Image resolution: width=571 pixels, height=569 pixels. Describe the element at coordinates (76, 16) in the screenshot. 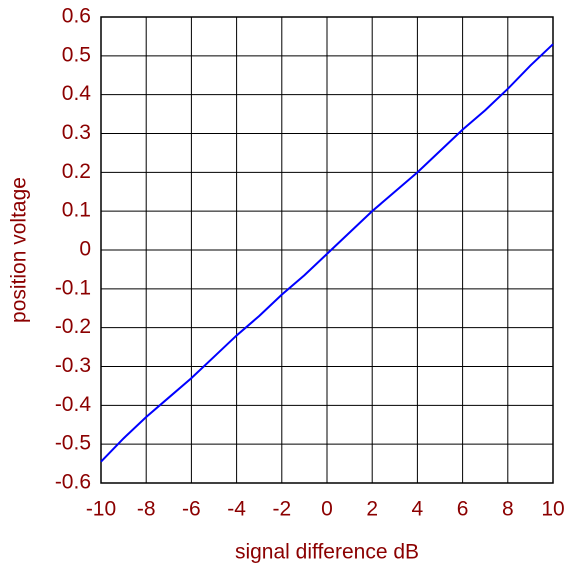

I see `y-tick-label: 0.6` at that location.